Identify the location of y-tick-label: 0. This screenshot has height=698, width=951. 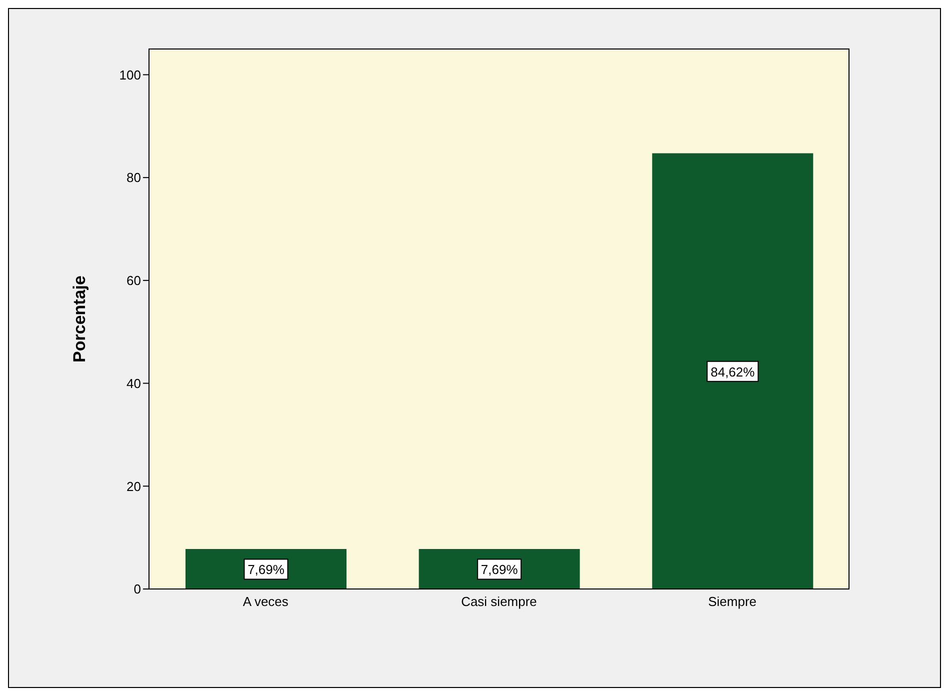
(137, 589).